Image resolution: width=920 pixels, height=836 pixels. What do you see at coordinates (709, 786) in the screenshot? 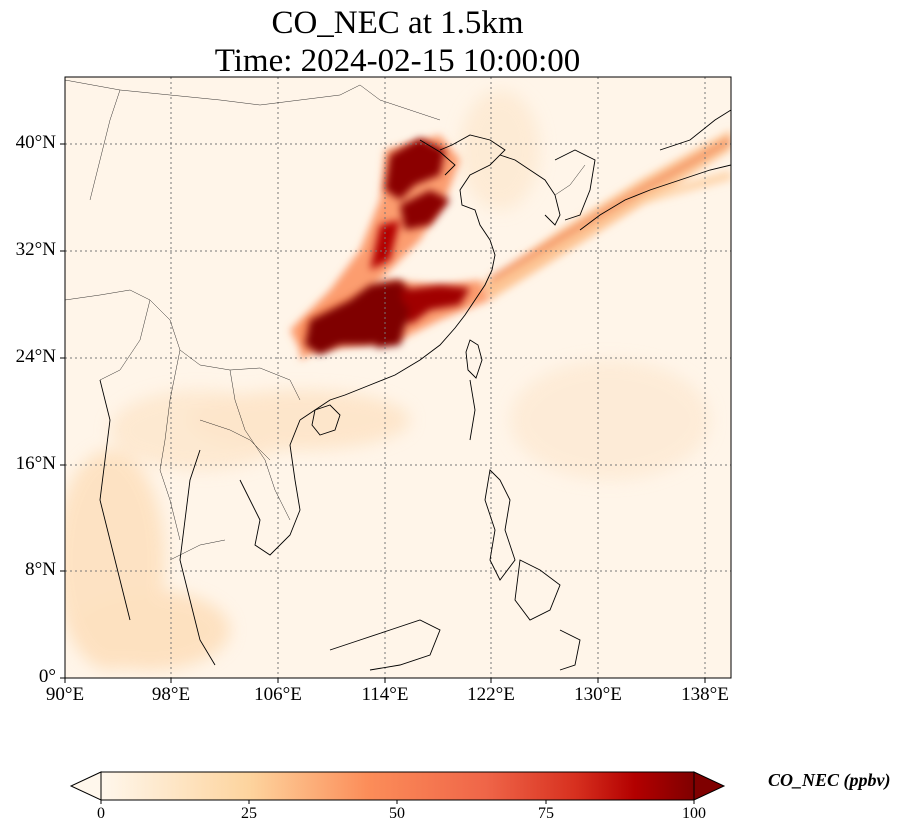
I see `colorbar-extend-high` at bounding box center [709, 786].